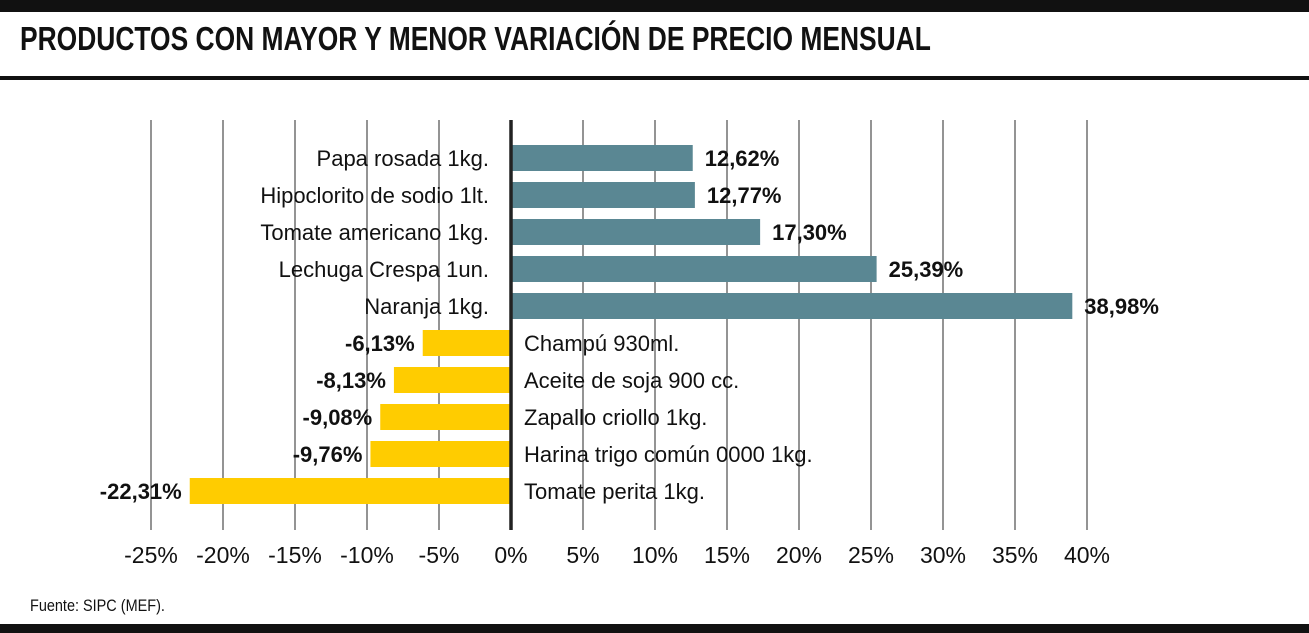 The width and height of the screenshot is (1309, 633). I want to click on category-label: Harina trigo común 0000 1kg., so click(668, 454).